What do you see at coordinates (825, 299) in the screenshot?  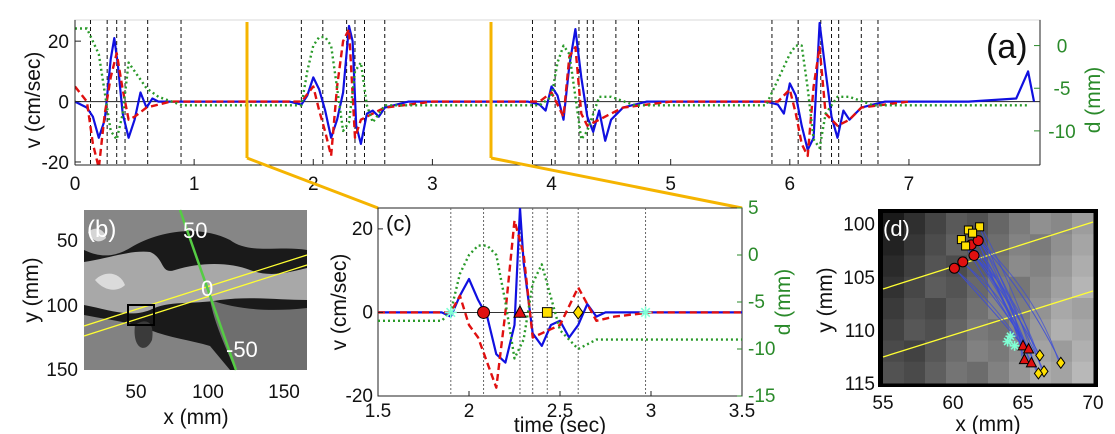 I see `panel-d-ylabel: y (mm)` at bounding box center [825, 299].